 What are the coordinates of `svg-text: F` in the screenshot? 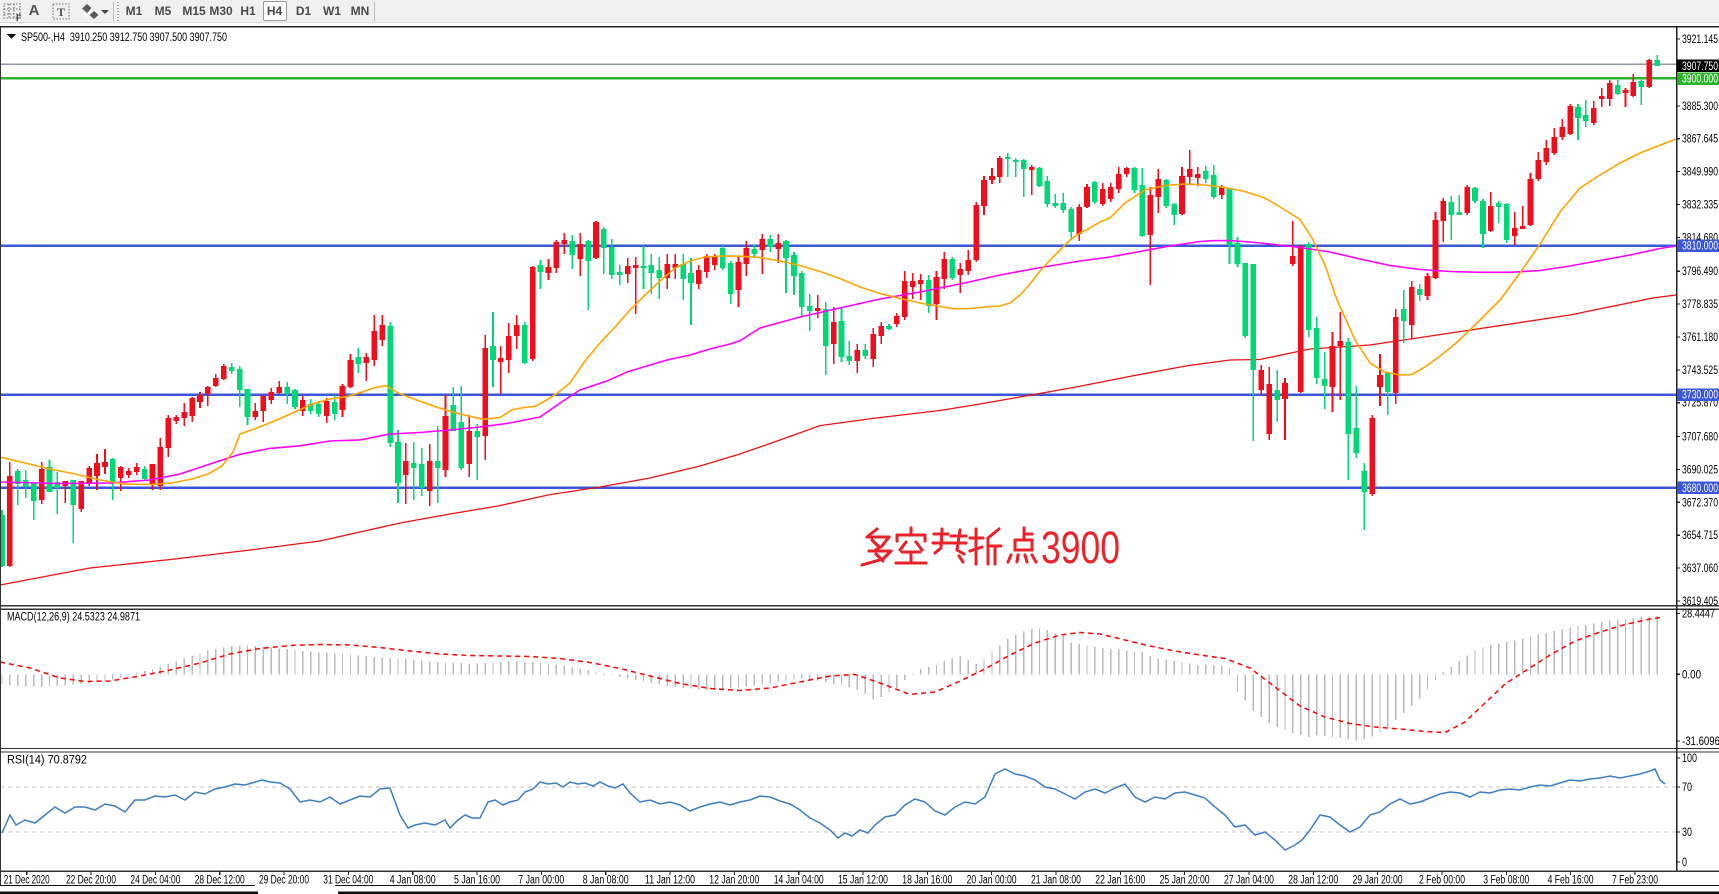 It's located at (19, 18).